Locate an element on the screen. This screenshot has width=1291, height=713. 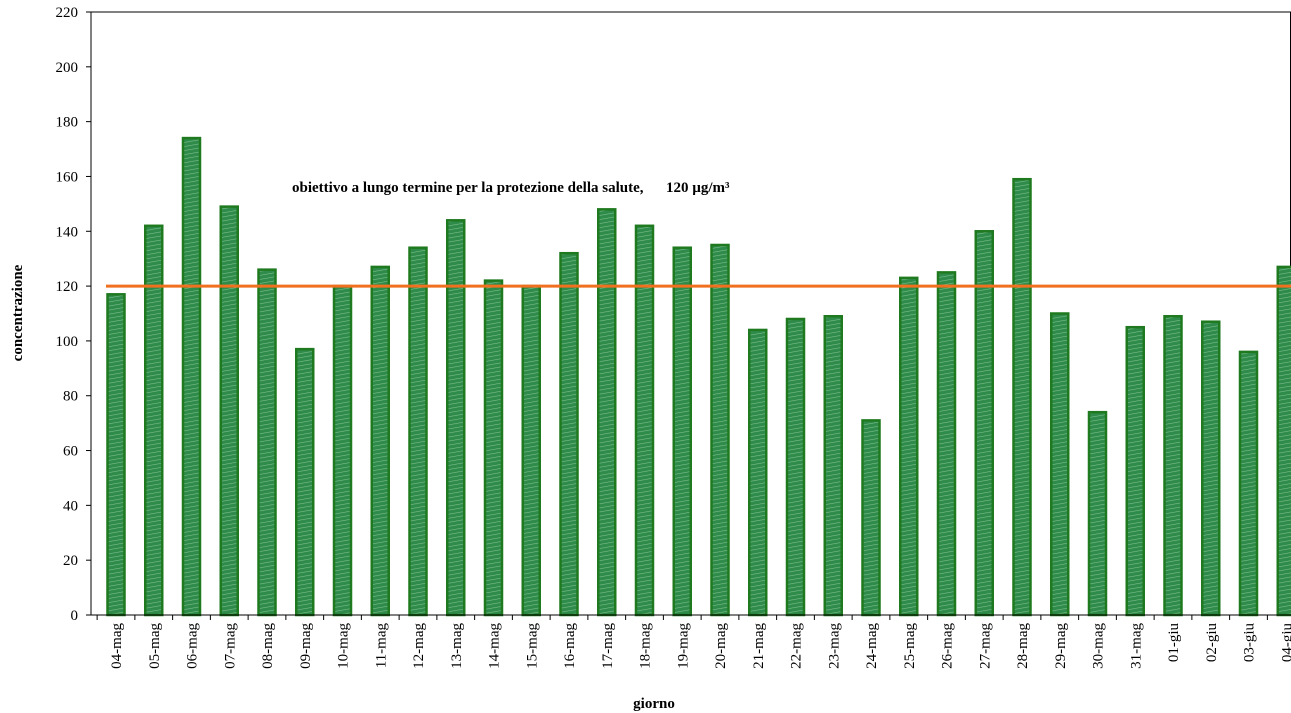
x-tick-label: 03-giu is located at coordinates (1250, 643).